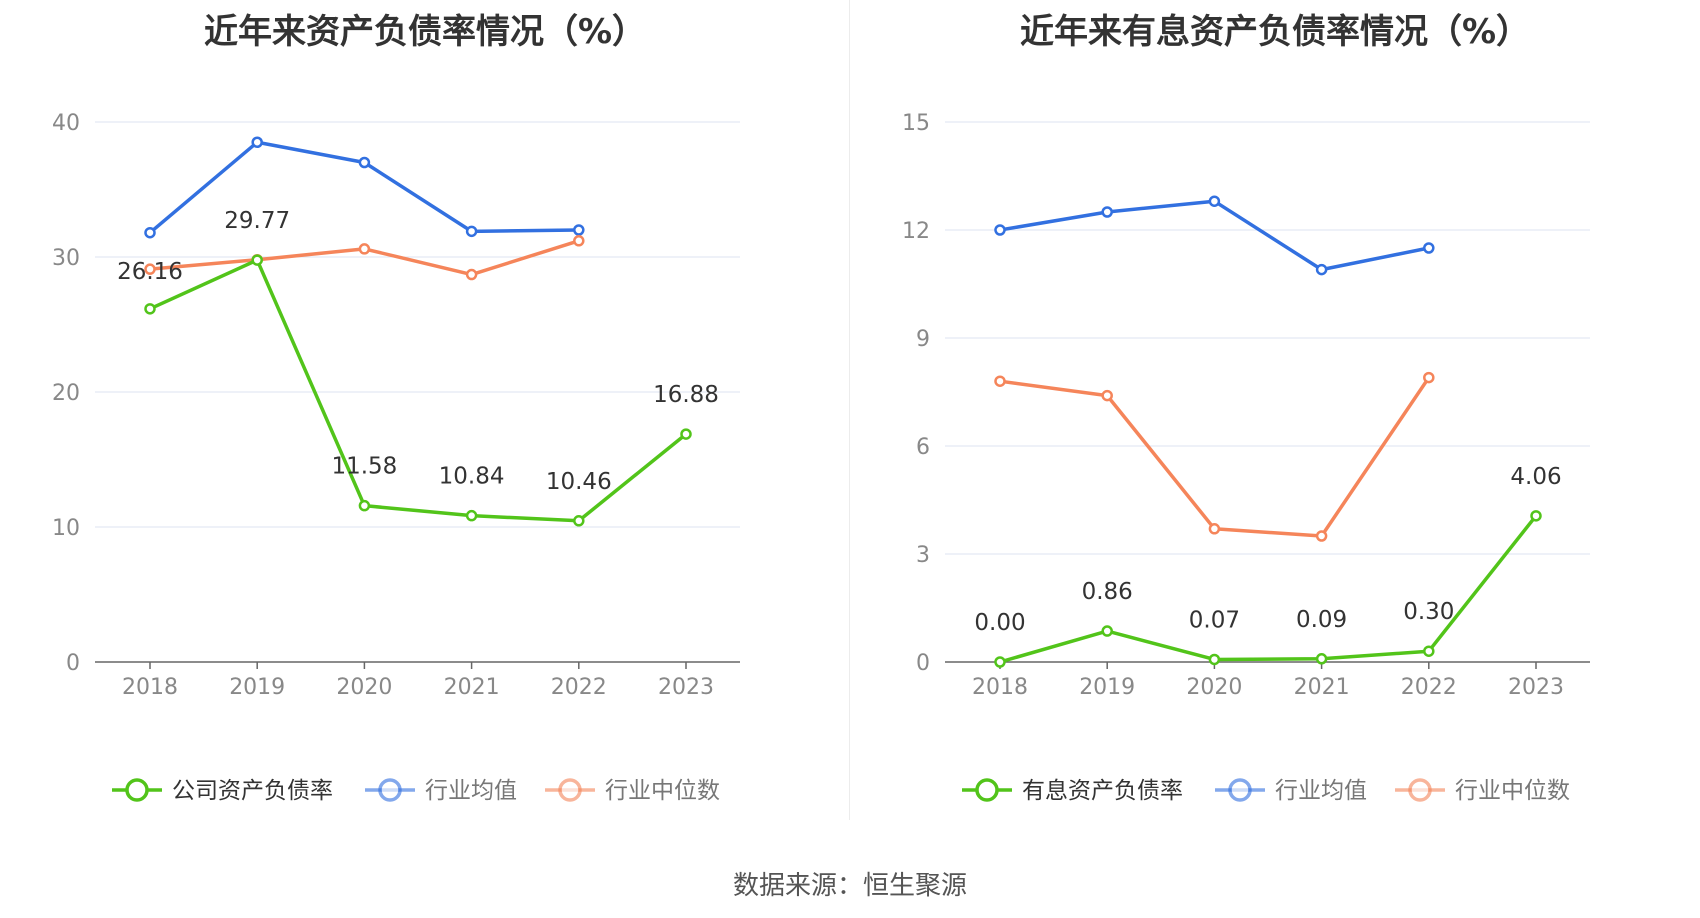 The width and height of the screenshot is (1700, 918). What do you see at coordinates (849, 410) in the screenshot?
I see `panel-divider` at bounding box center [849, 410].